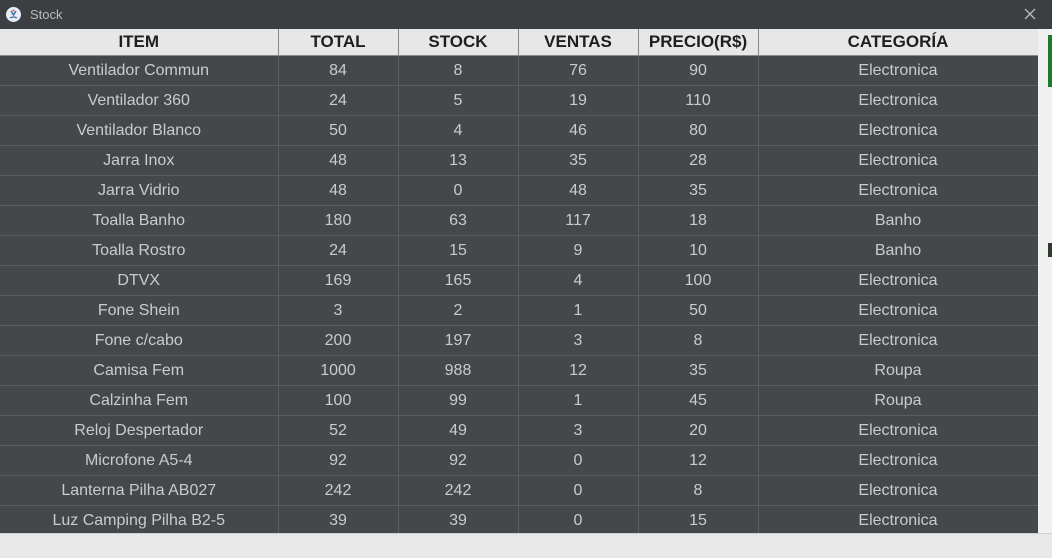 Image resolution: width=1052 pixels, height=558 pixels. I want to click on table-cell: 180, so click(338, 220).